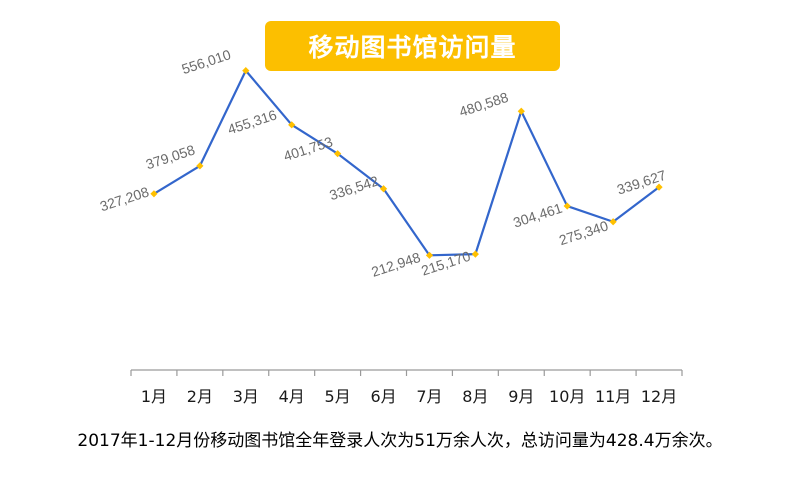 The image size is (800, 500). I want to click on x-tick-label: 7月, so click(429, 396).